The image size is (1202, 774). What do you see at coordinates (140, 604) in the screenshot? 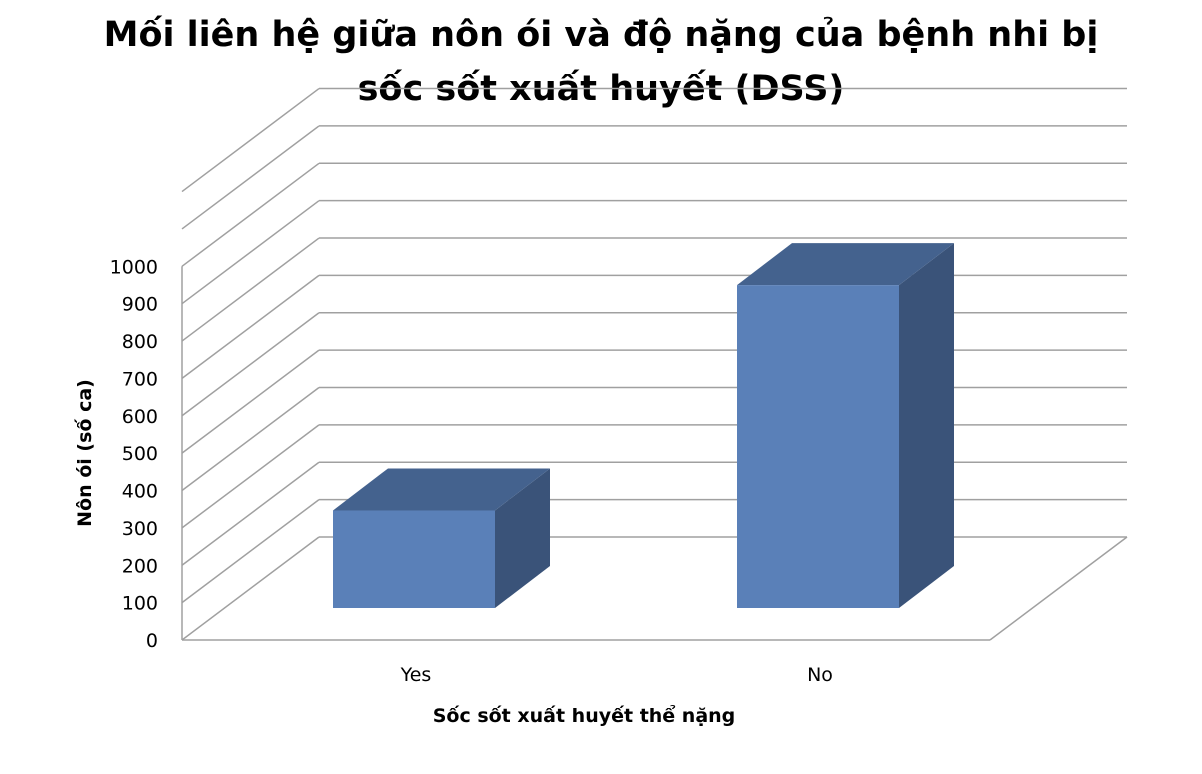
I see `y-tick-label: 100` at bounding box center [140, 604].